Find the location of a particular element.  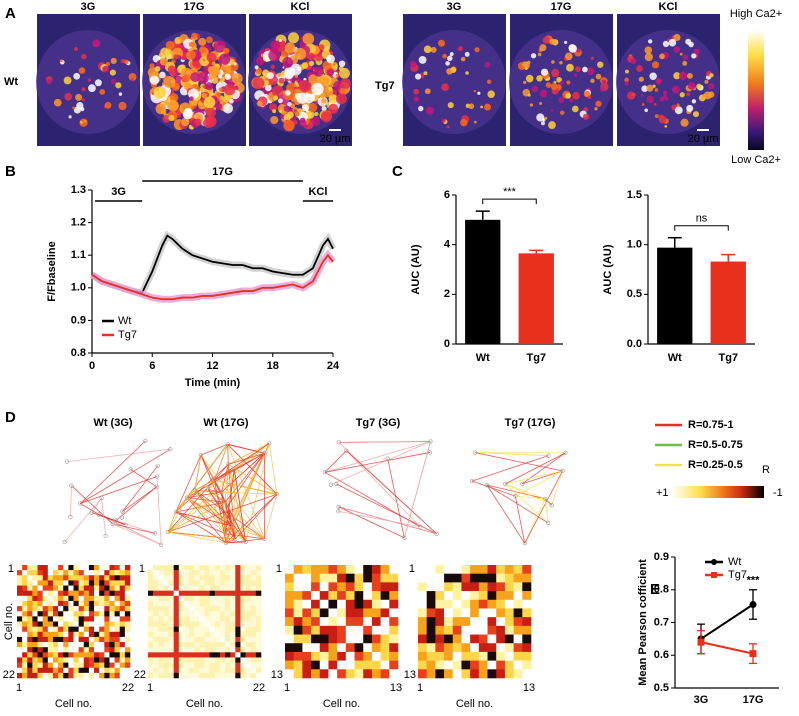

y-tick-label: 0.7 is located at coordinates (661, 622).